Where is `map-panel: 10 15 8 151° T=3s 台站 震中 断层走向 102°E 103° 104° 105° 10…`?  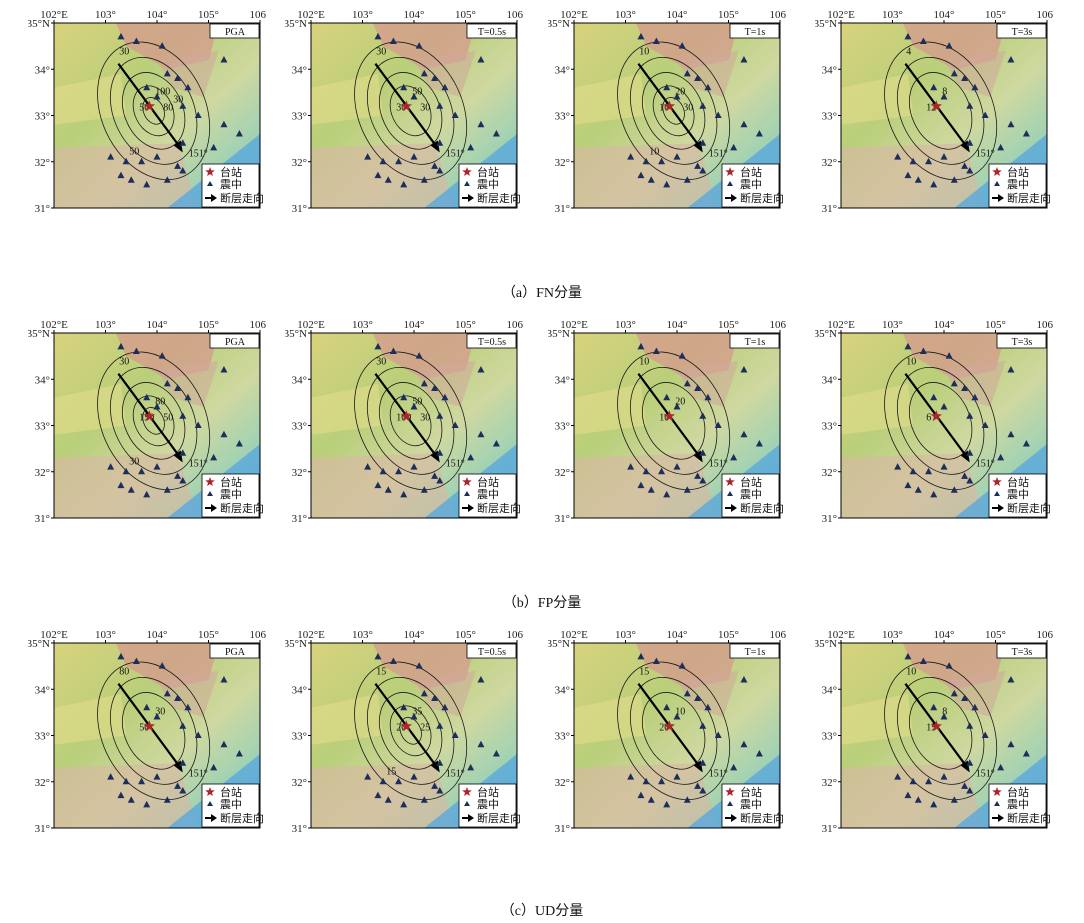 map-panel: 10 15 8 151° T=3s 台站 震中 断层走向 102°E 103° 104° 105° 10… is located at coordinates (934, 750).